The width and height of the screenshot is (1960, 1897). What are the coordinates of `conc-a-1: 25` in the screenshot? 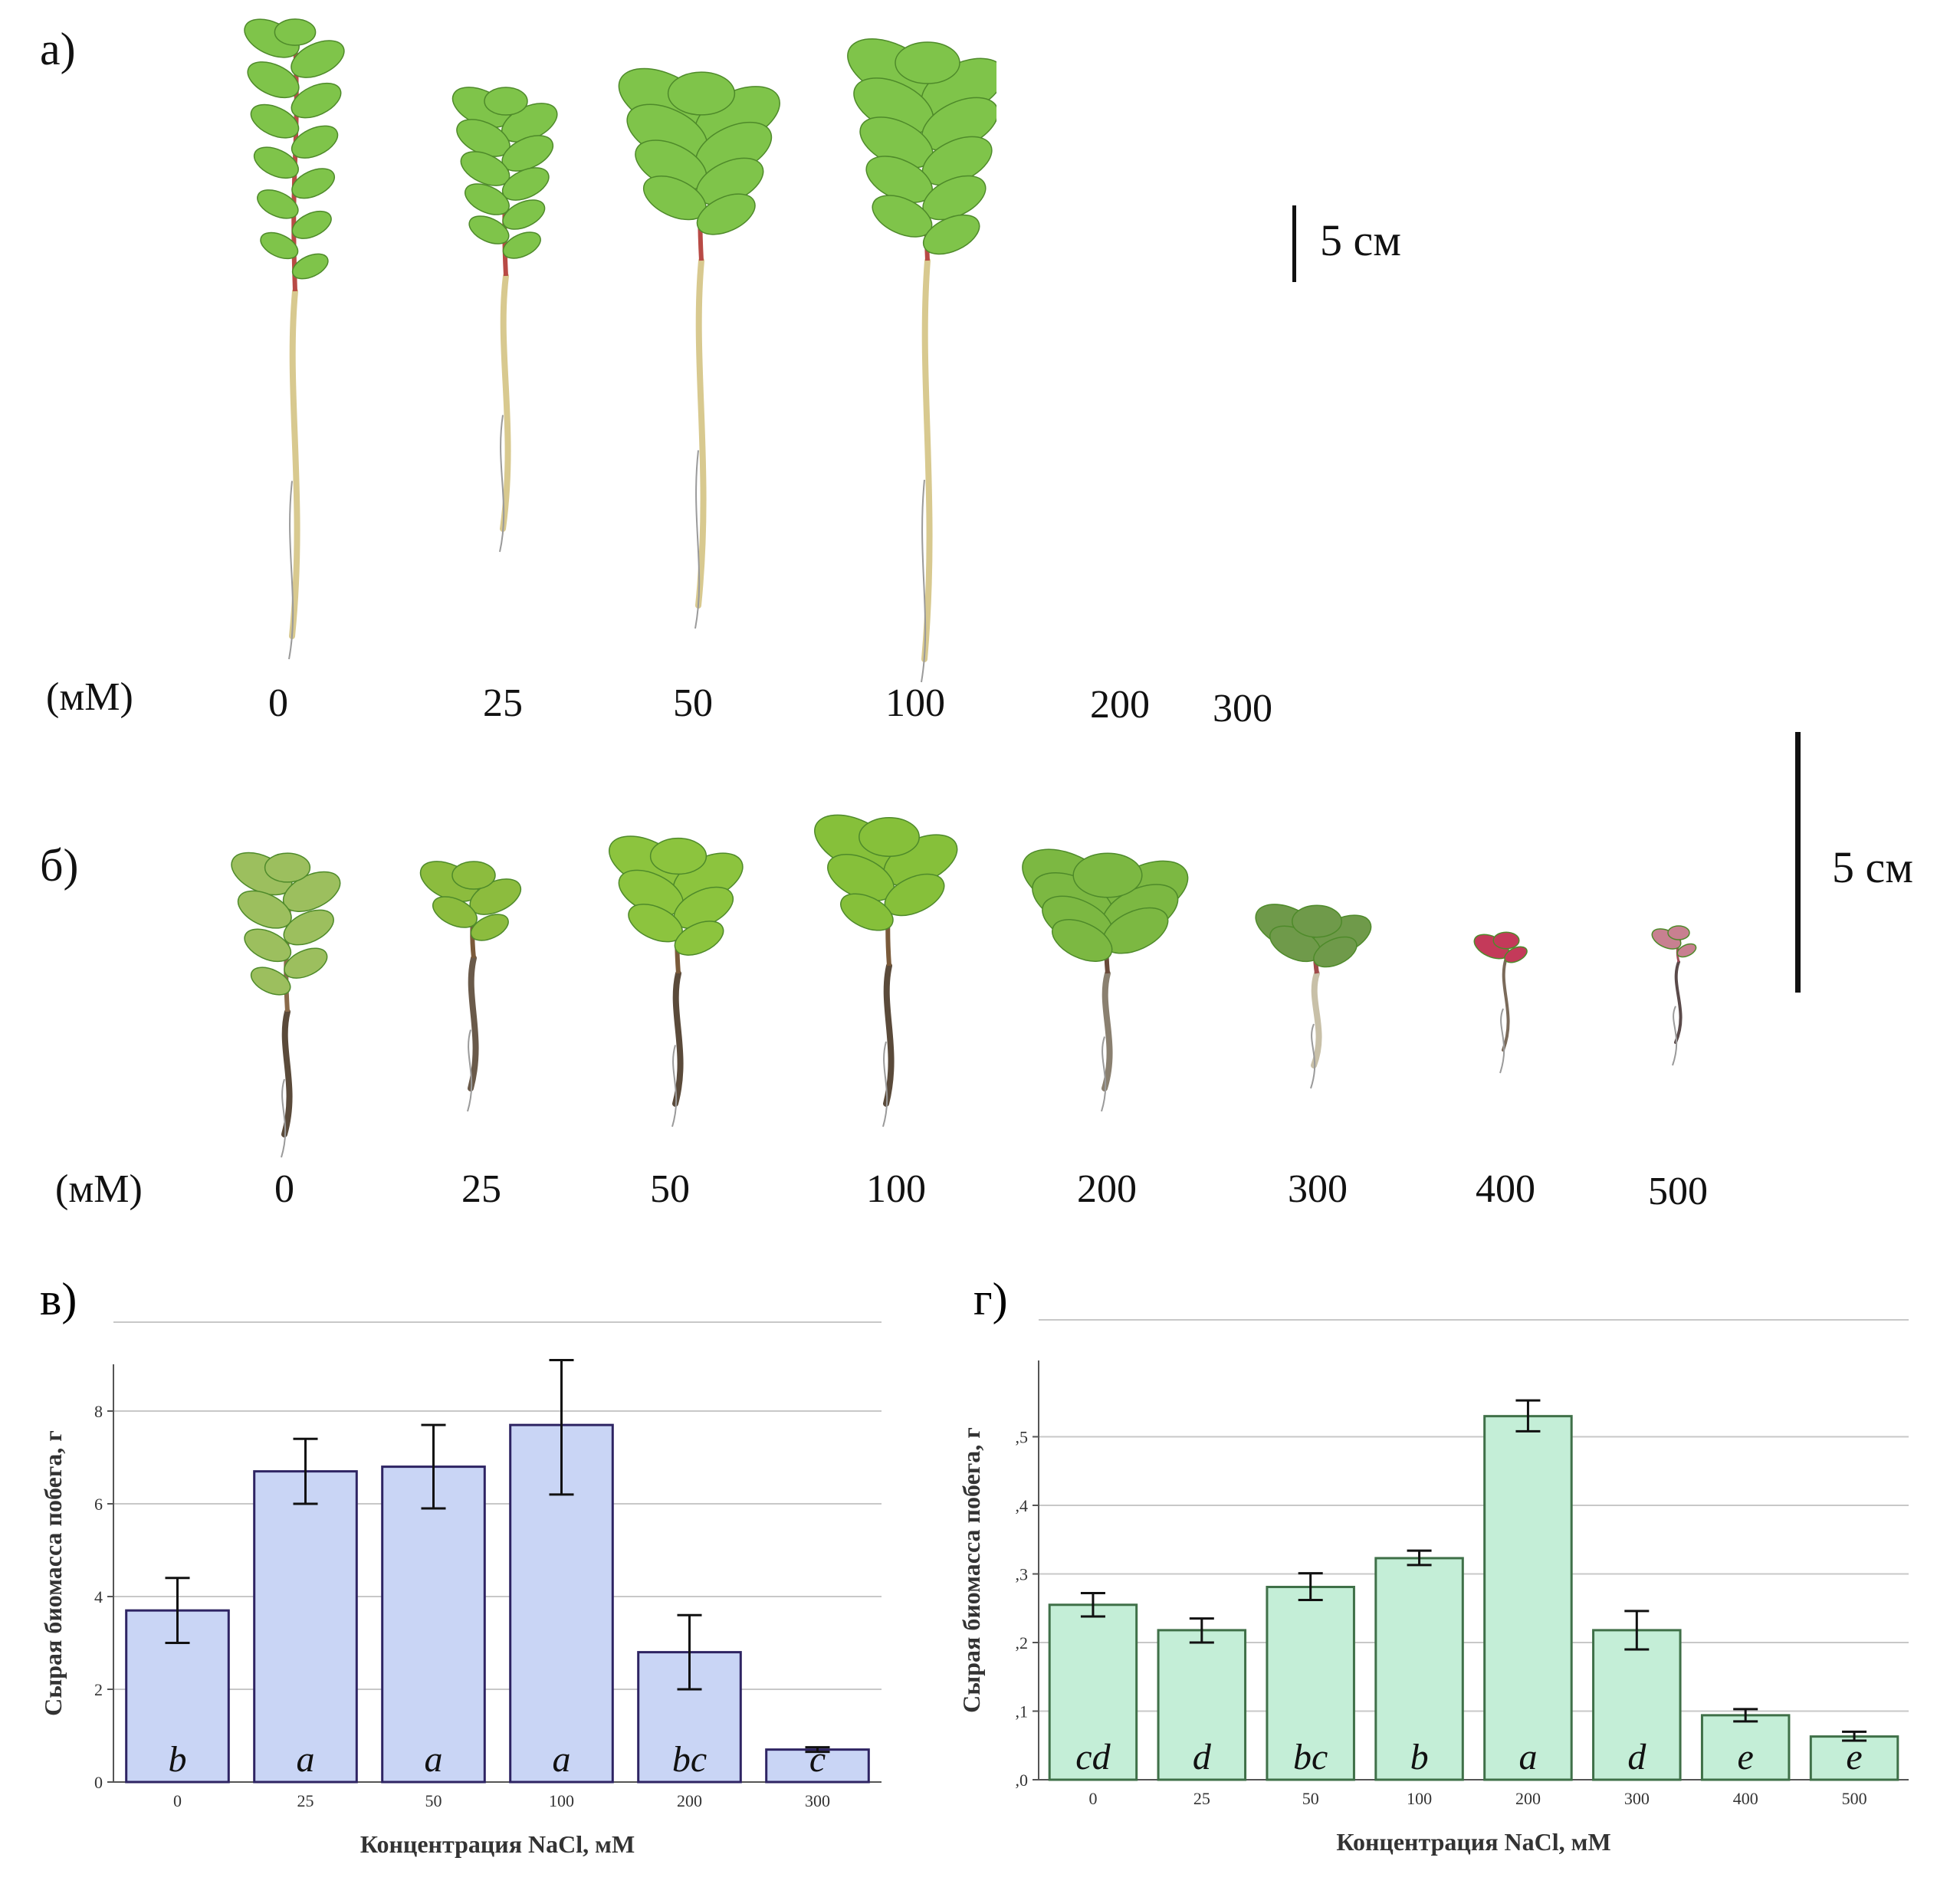 It's located at (503, 703).